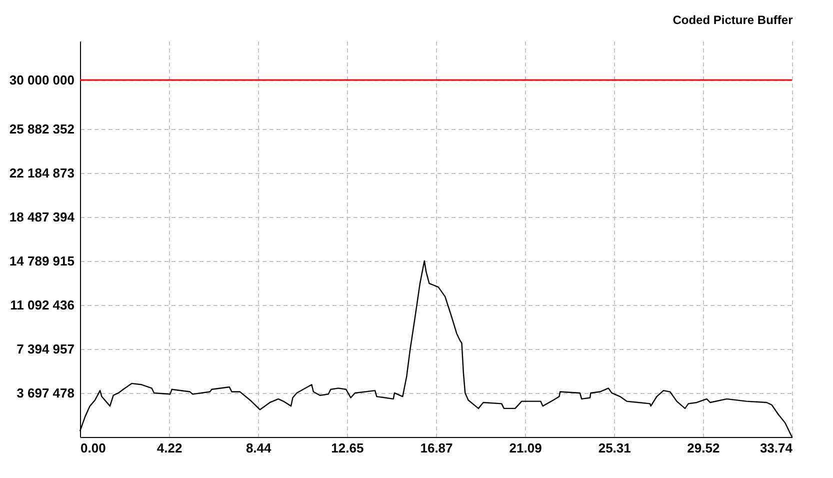 This screenshot has height=478, width=833. What do you see at coordinates (41, 129) in the screenshot?
I see `y-tick-label: 25 882 352` at bounding box center [41, 129].